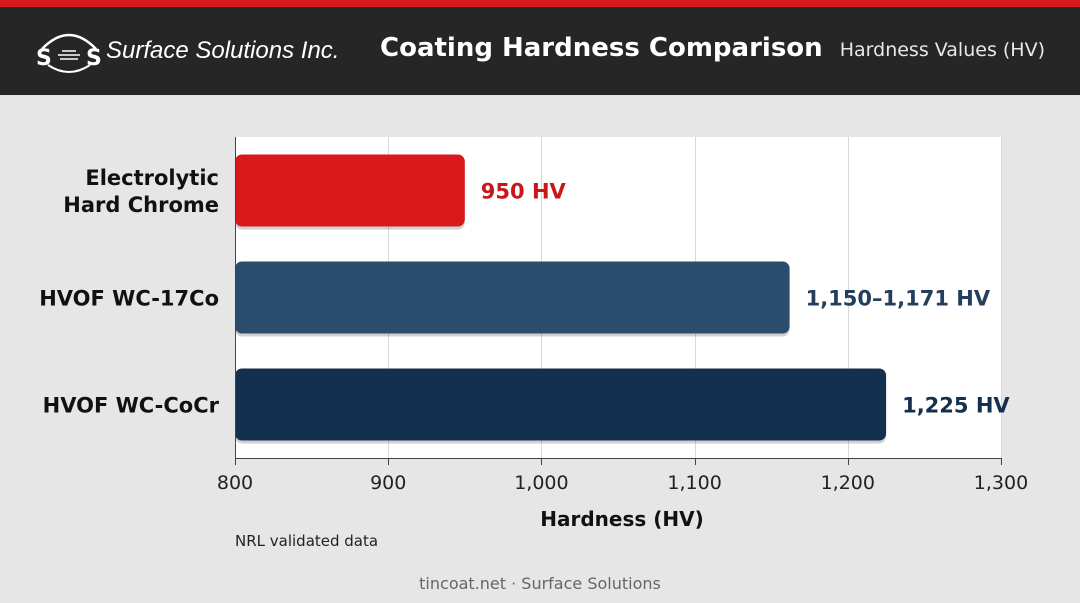 The width and height of the screenshot is (1080, 603). I want to click on footer-credit: tincoat.net · Surface Solutions, so click(540, 583).